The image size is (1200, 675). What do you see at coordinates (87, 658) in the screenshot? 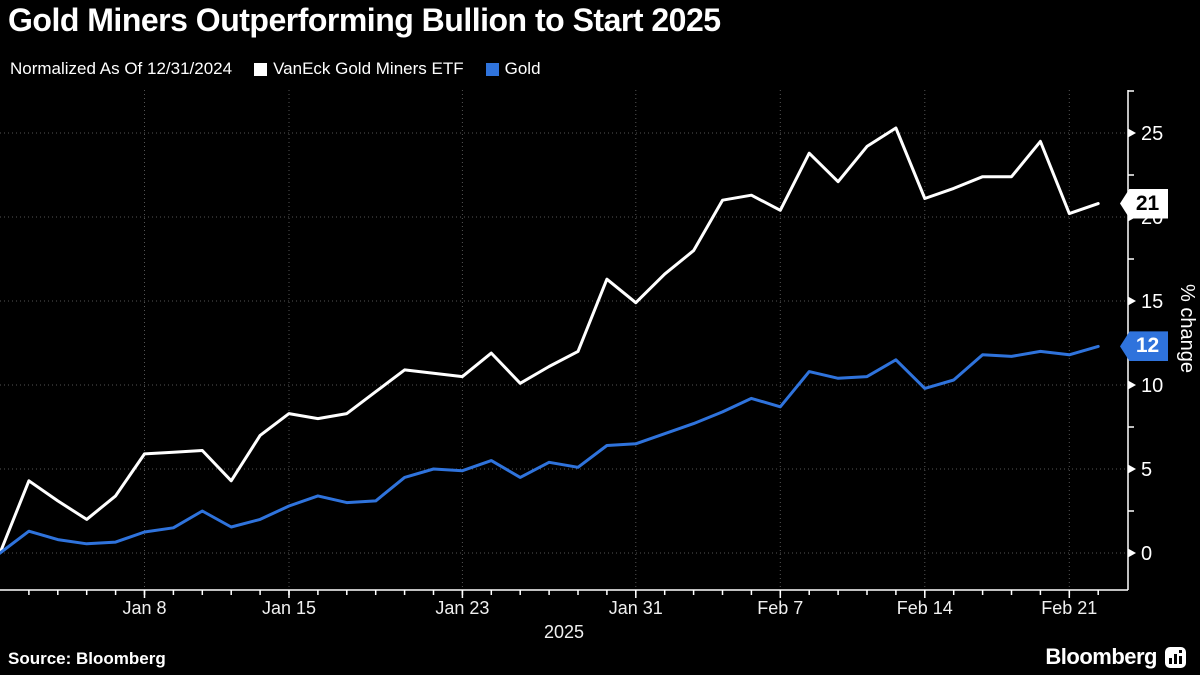
I see `source-attribution: Source: Bloomberg` at bounding box center [87, 658].